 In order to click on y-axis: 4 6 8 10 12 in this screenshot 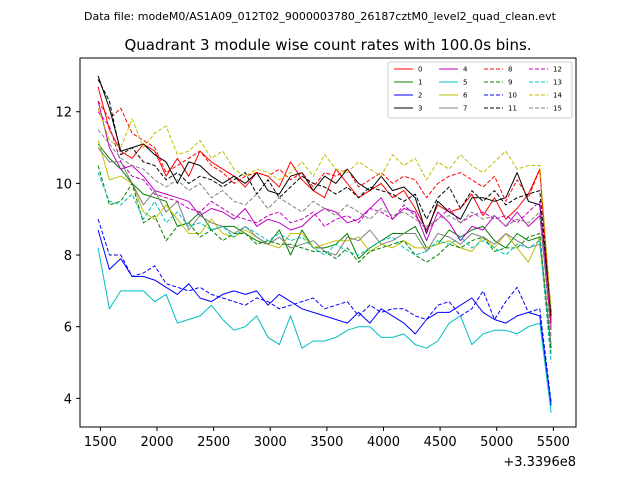, I will do `click(67, 256)`.